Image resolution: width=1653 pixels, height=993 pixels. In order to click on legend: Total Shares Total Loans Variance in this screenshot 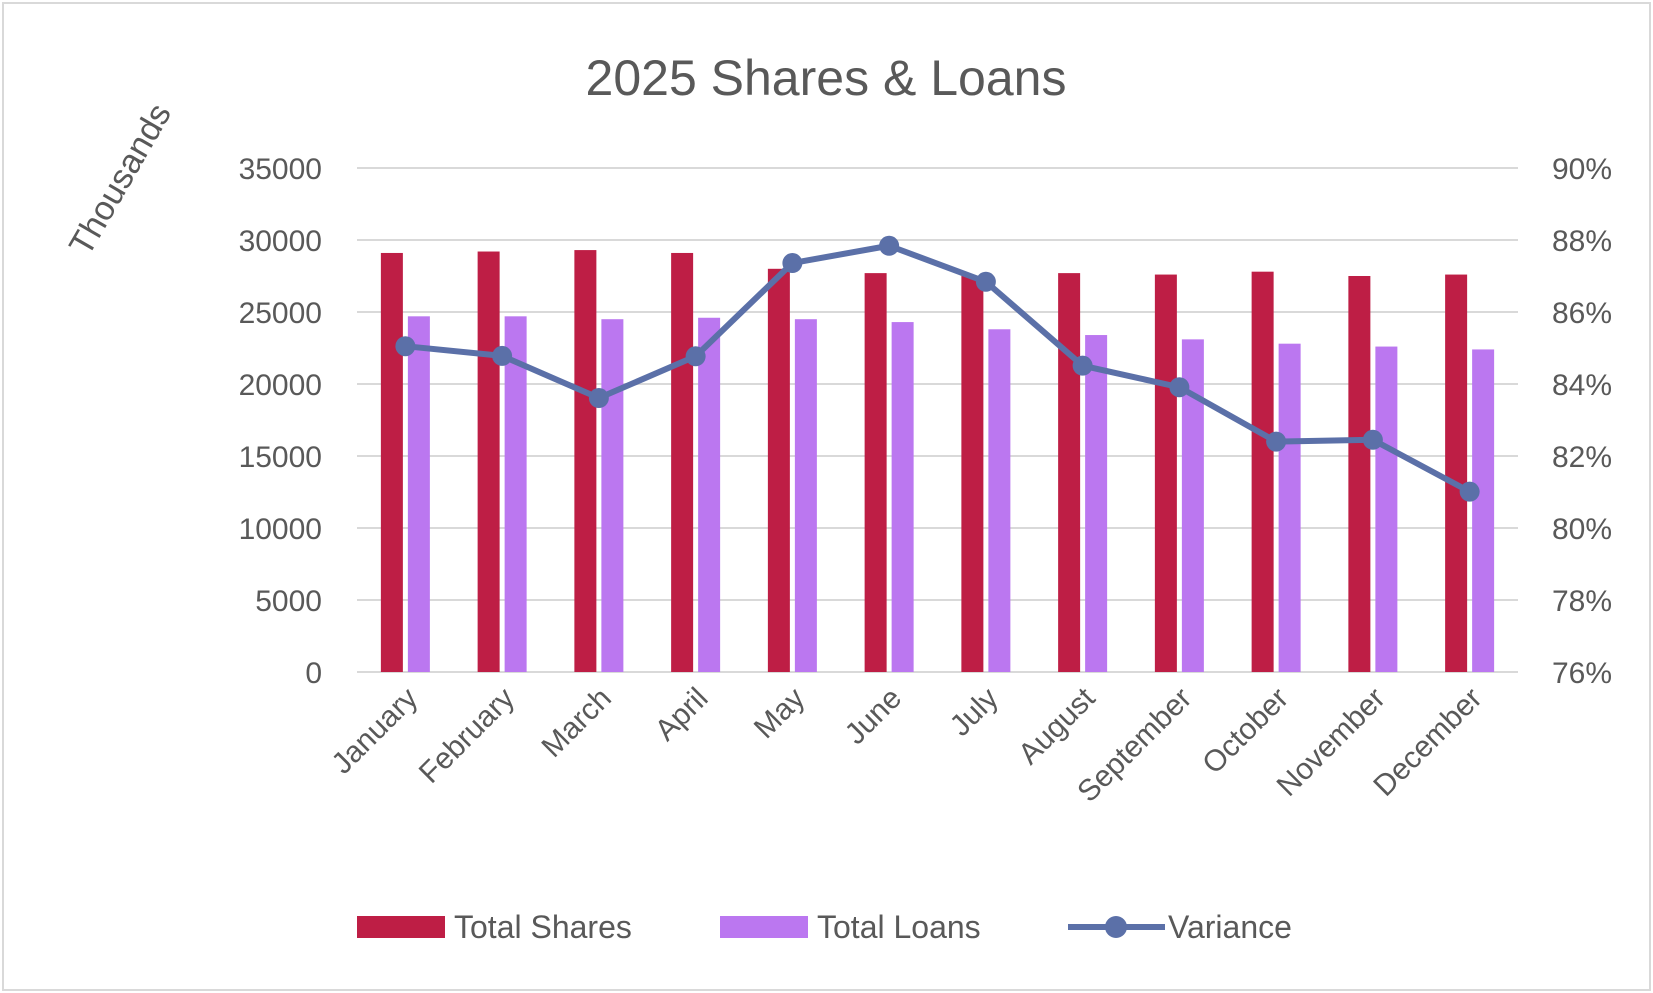, I will do `click(824, 927)`.